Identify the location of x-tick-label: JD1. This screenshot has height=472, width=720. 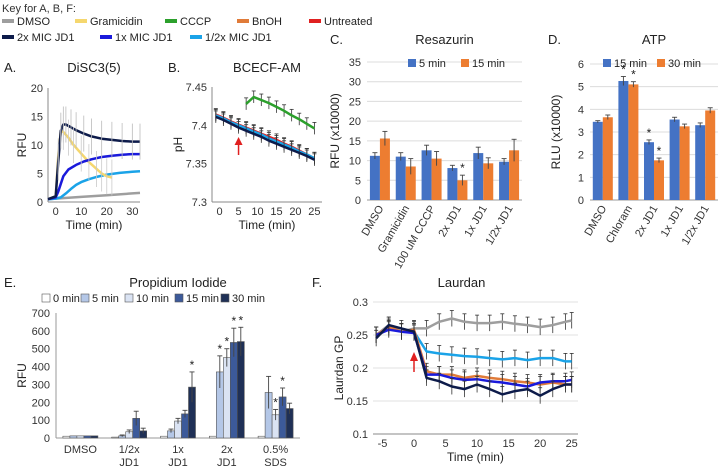
(178, 463).